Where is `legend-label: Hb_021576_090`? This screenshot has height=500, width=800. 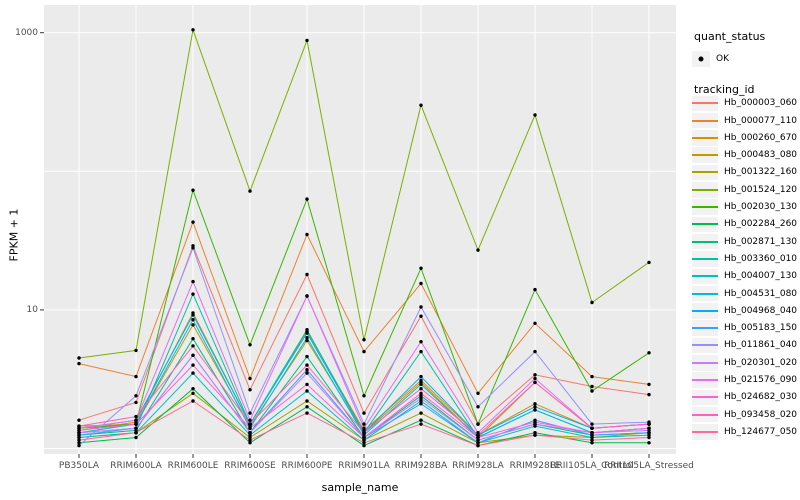
legend-label: Hb_021576_090 is located at coordinates (761, 380).